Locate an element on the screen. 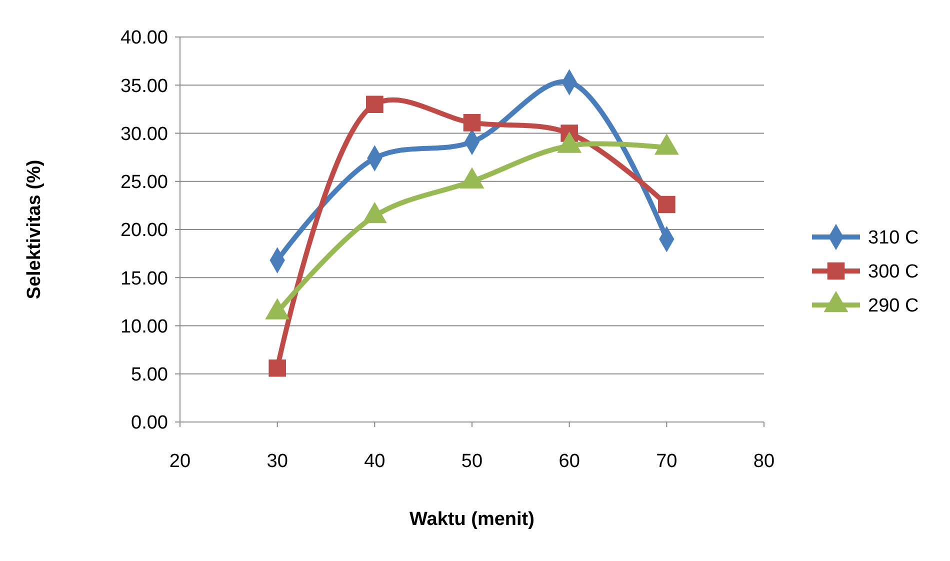 The image size is (950, 561). legend-label: 290 C is located at coordinates (893, 306).